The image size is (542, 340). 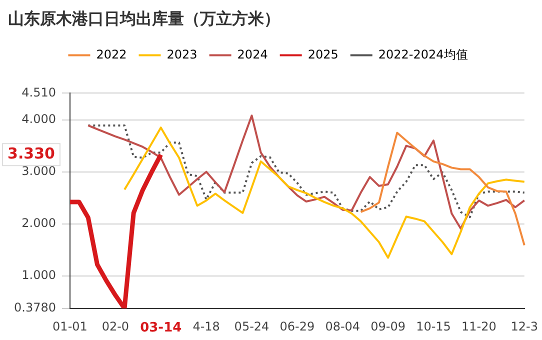 What do you see at coordinates (39, 275) in the screenshot?
I see `y-tick-label: 1.000` at bounding box center [39, 275].